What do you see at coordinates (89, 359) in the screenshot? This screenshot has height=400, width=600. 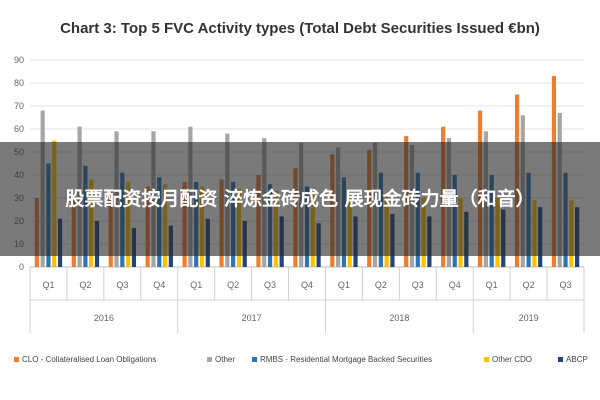 I see `legend-entry: CLO - Collateralised Loan Obligations` at bounding box center [89, 359].